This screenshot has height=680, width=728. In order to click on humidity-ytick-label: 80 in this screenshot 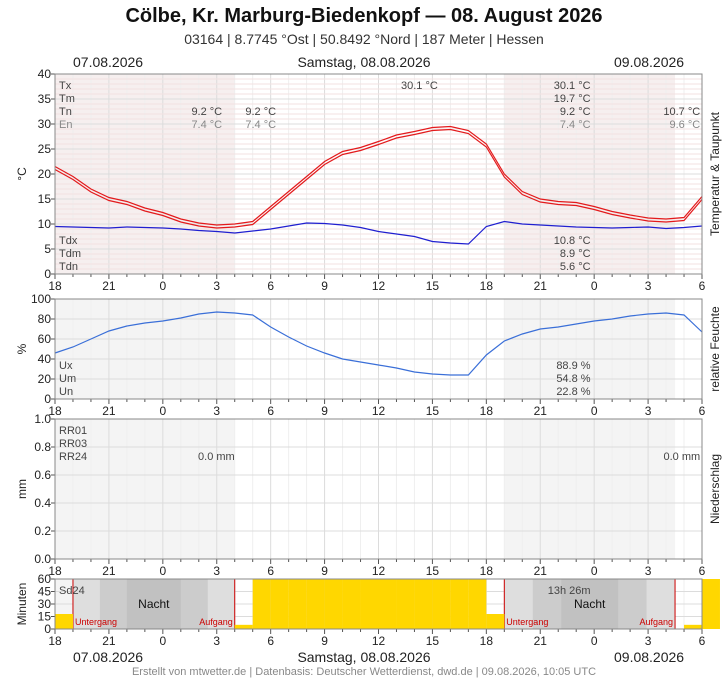, I will do `click(45, 319)`.